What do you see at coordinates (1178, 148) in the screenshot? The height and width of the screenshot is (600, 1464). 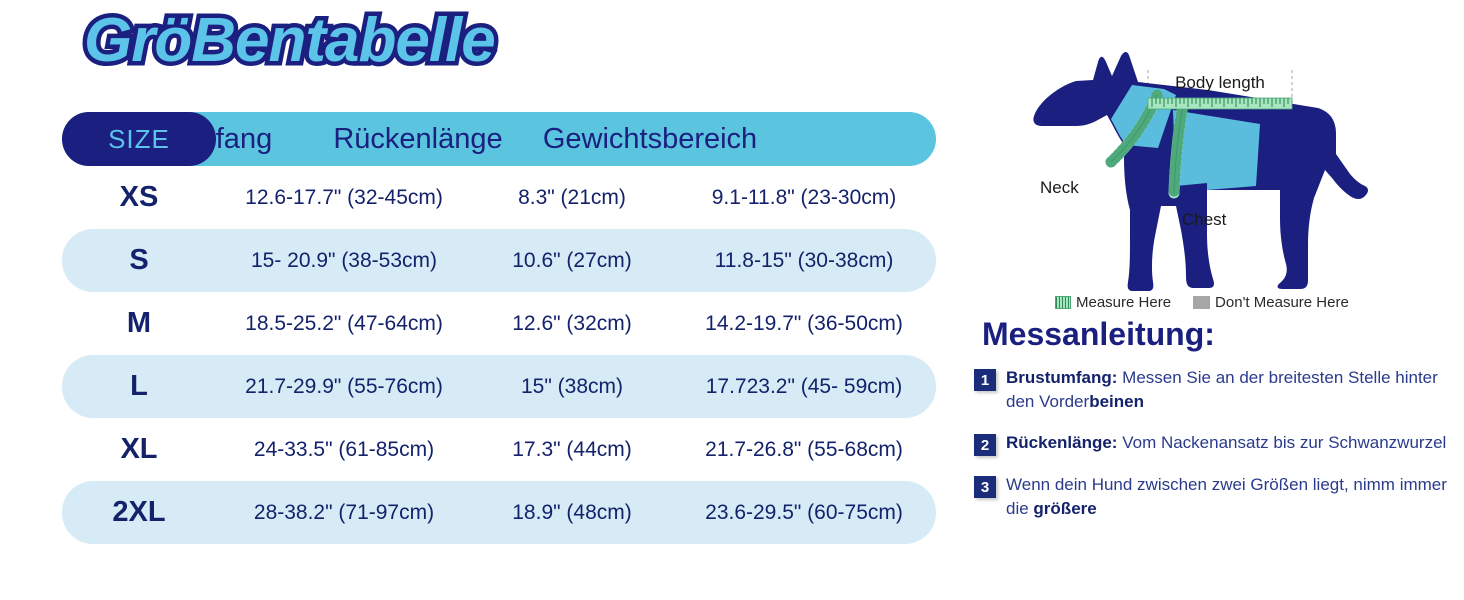 I see `chest-measure-tape` at bounding box center [1178, 148].